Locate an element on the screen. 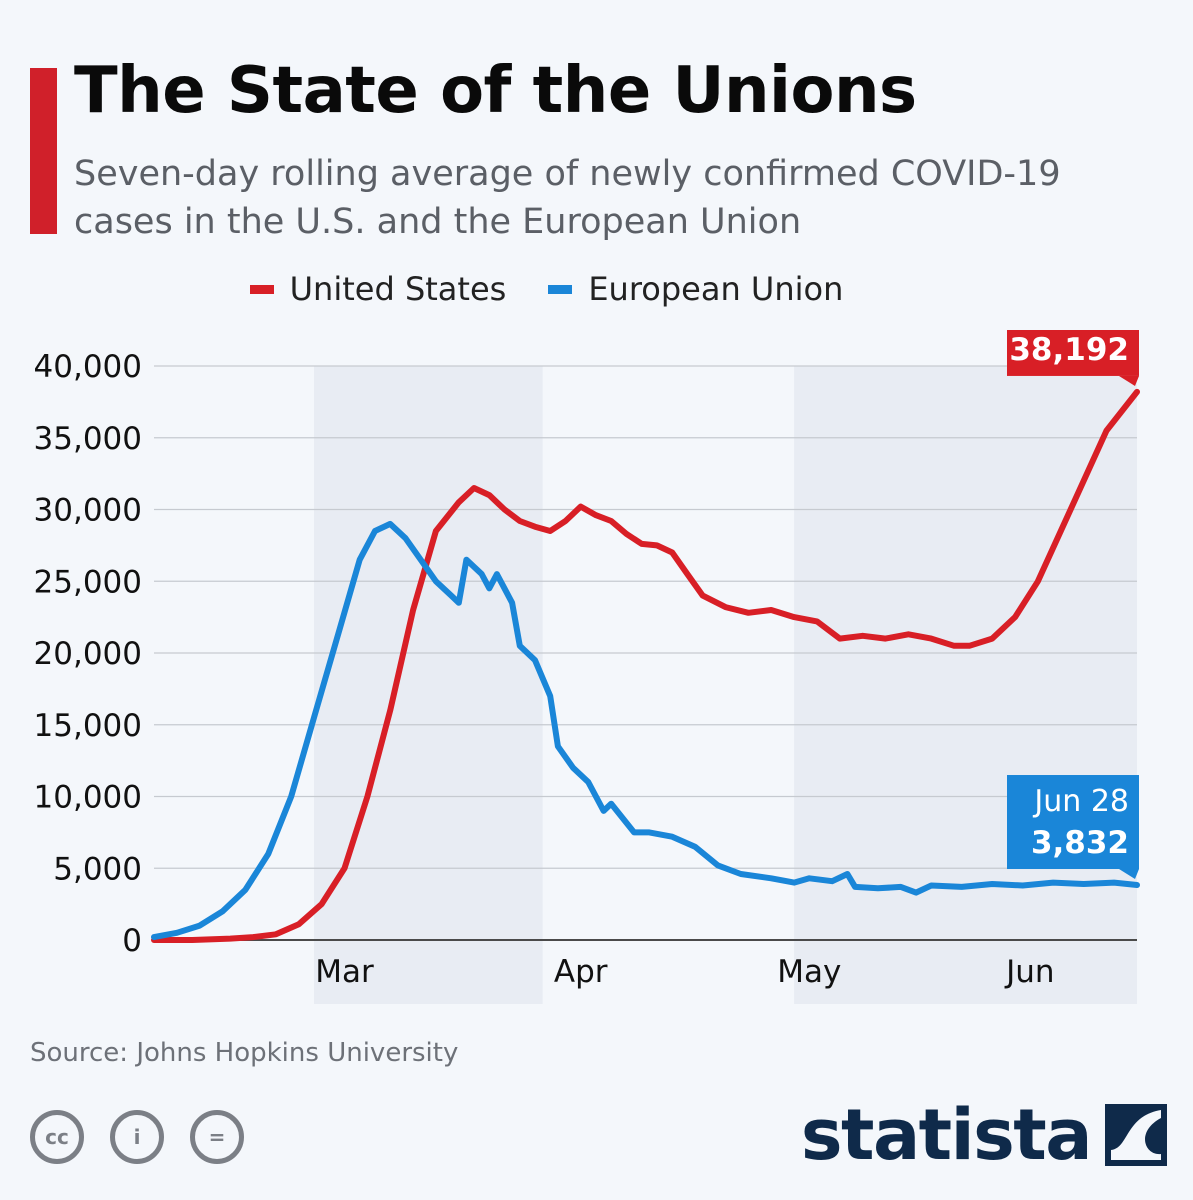 This screenshot has height=1200, width=1193. callout-date: Jun 28 is located at coordinates (1080, 801).